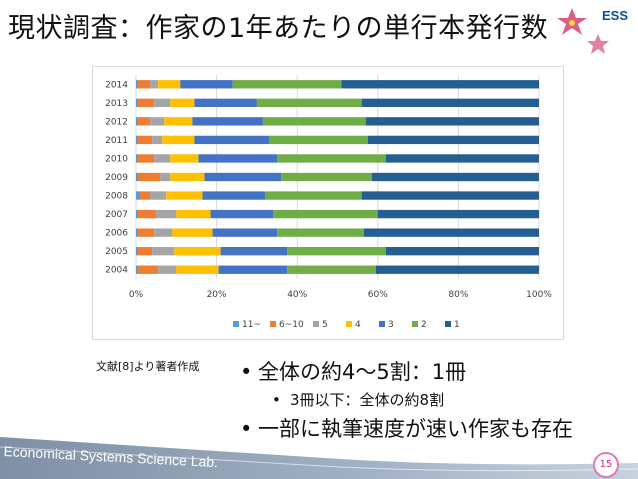 The image size is (638, 479). I want to click on y-tick-label: 2011, so click(116, 141).